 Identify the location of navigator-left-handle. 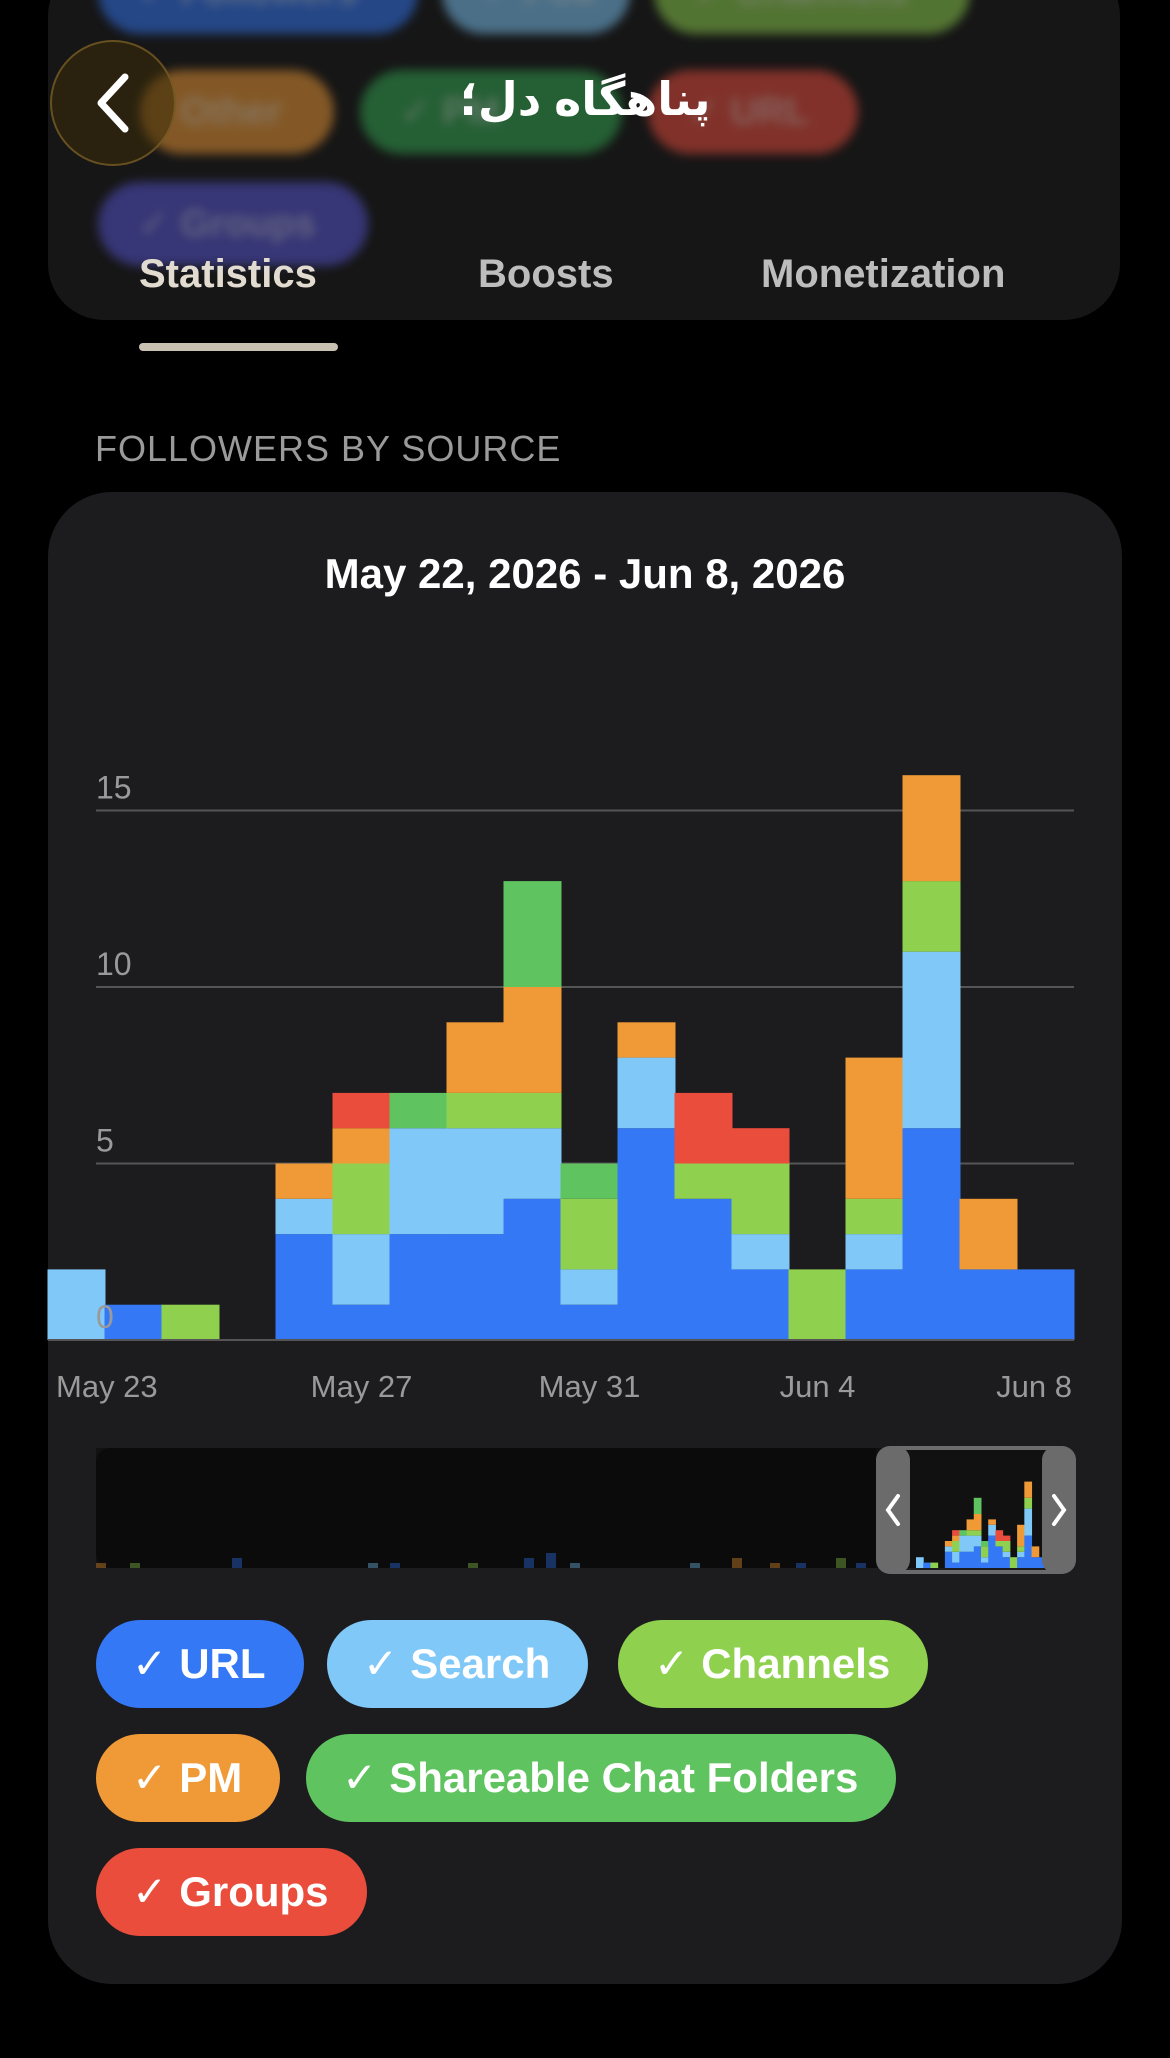
(893, 1510).